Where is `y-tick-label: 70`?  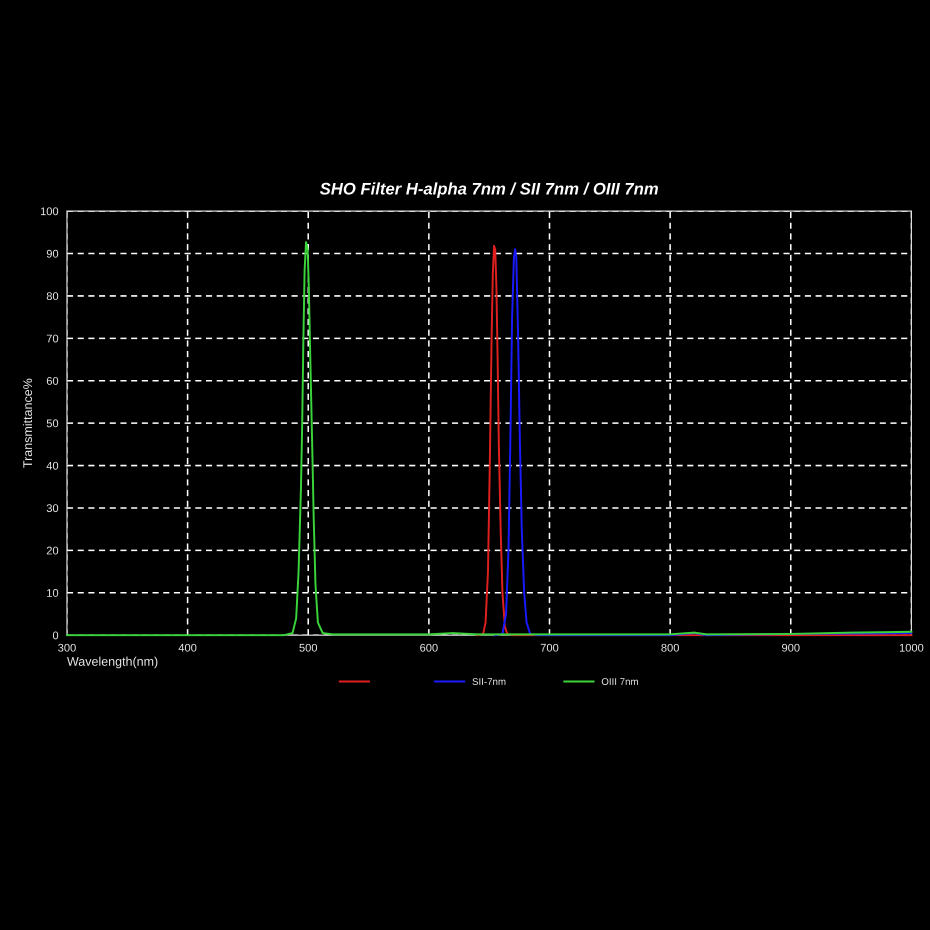 y-tick-label: 70 is located at coordinates (52, 338).